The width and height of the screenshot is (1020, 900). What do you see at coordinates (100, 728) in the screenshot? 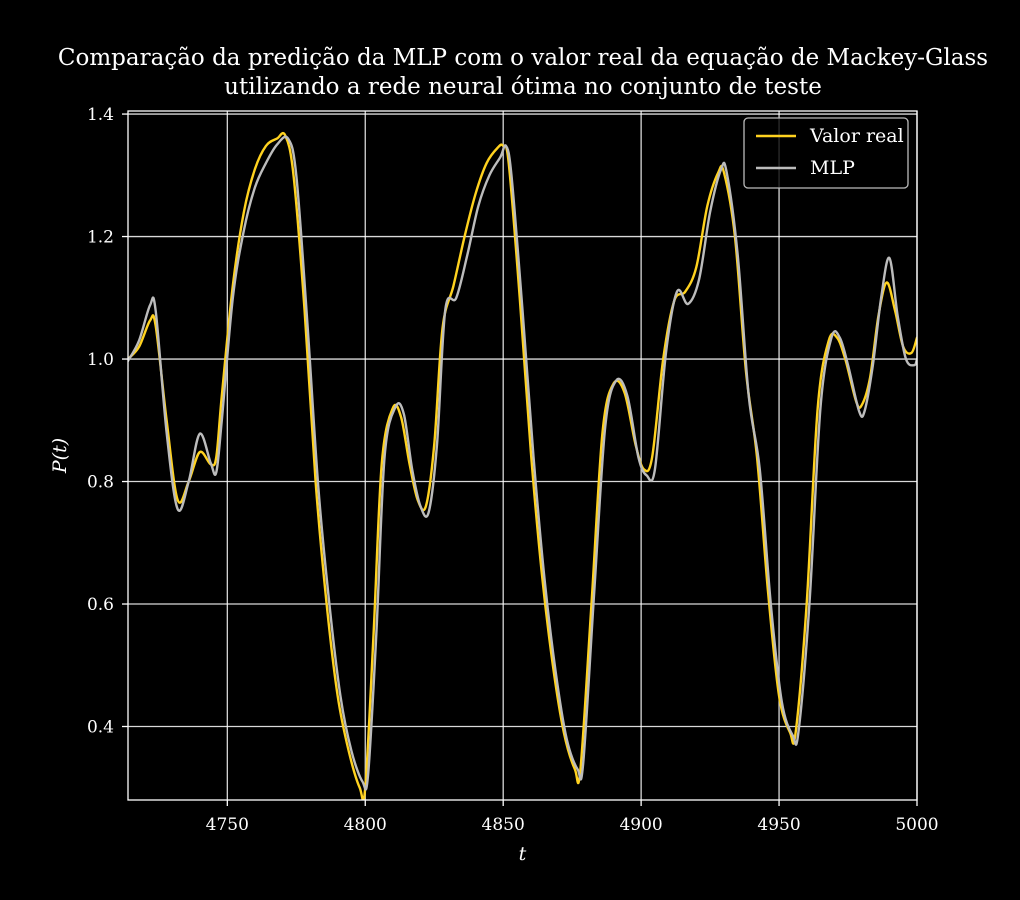
I see `y-tick-label: 0.4` at bounding box center [100, 728].